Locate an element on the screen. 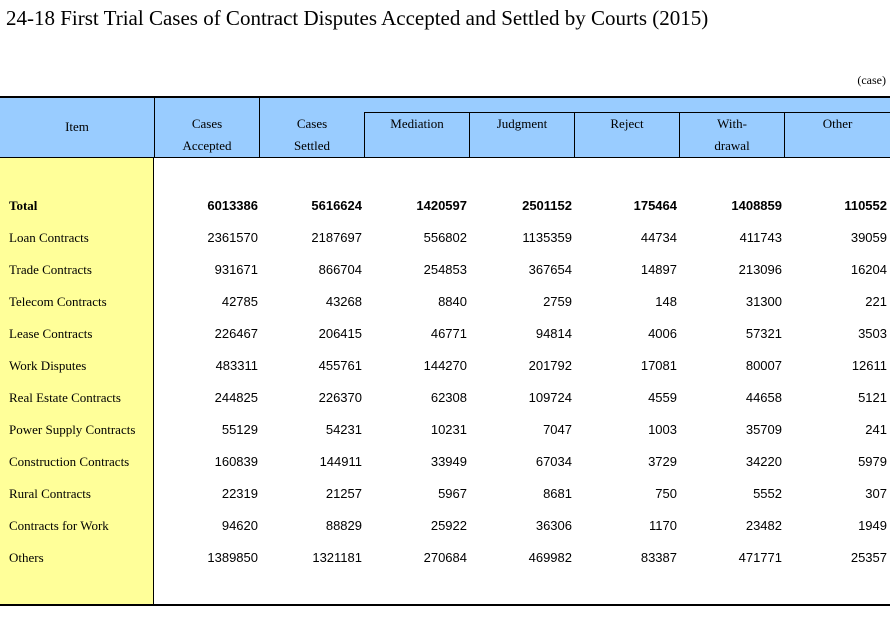 This screenshot has width=890, height=638. table-cell: 206415 is located at coordinates (340, 333).